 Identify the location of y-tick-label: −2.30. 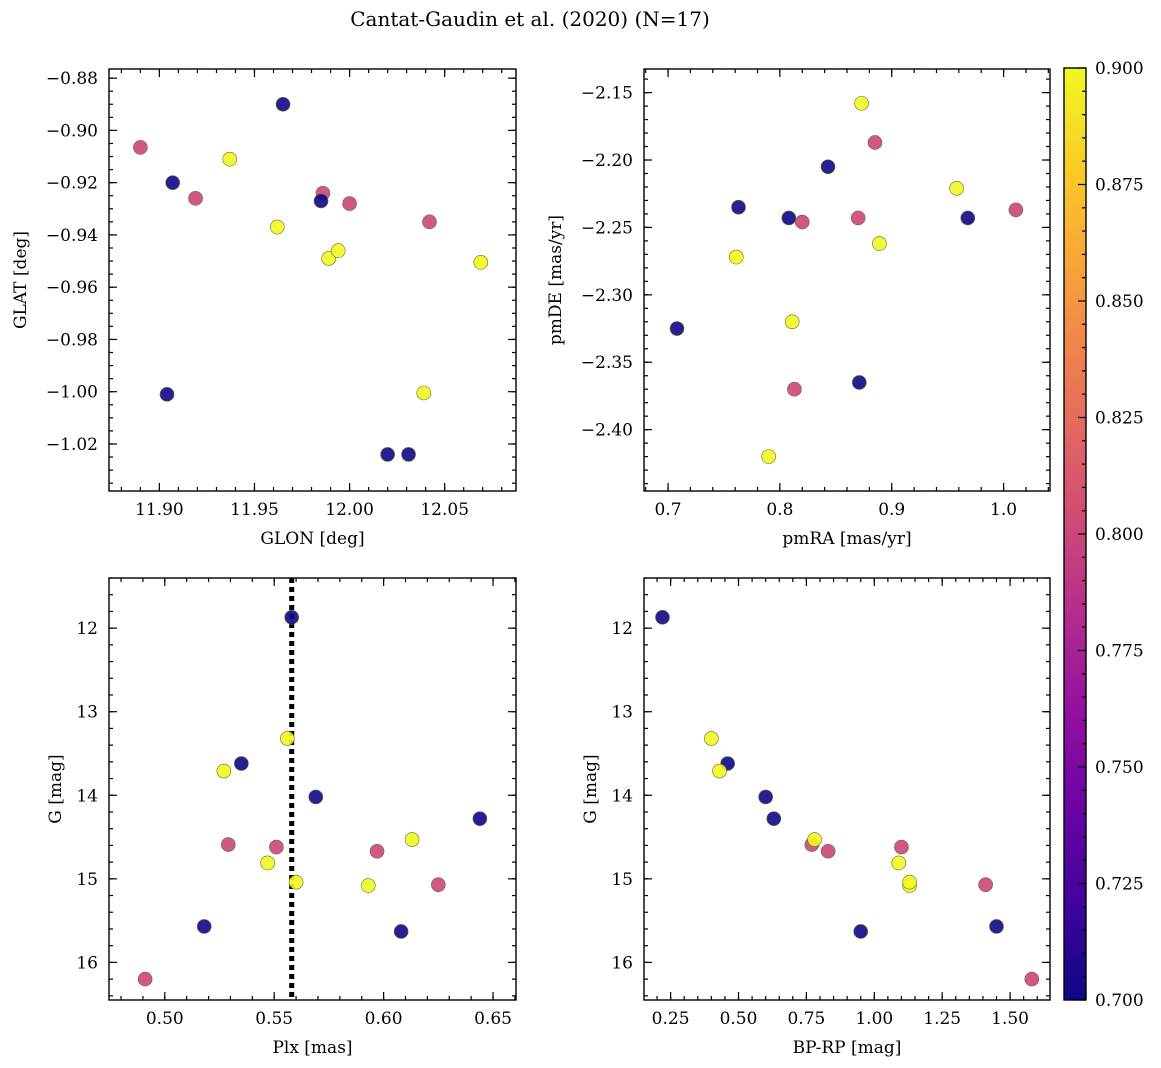
(607, 296).